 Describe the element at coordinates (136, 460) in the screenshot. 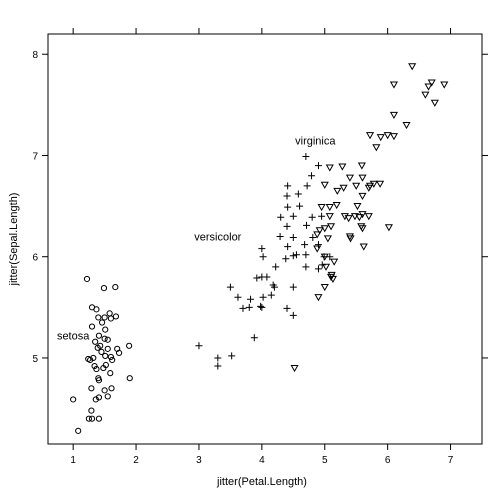

I see `x-tick-label: 2` at that location.